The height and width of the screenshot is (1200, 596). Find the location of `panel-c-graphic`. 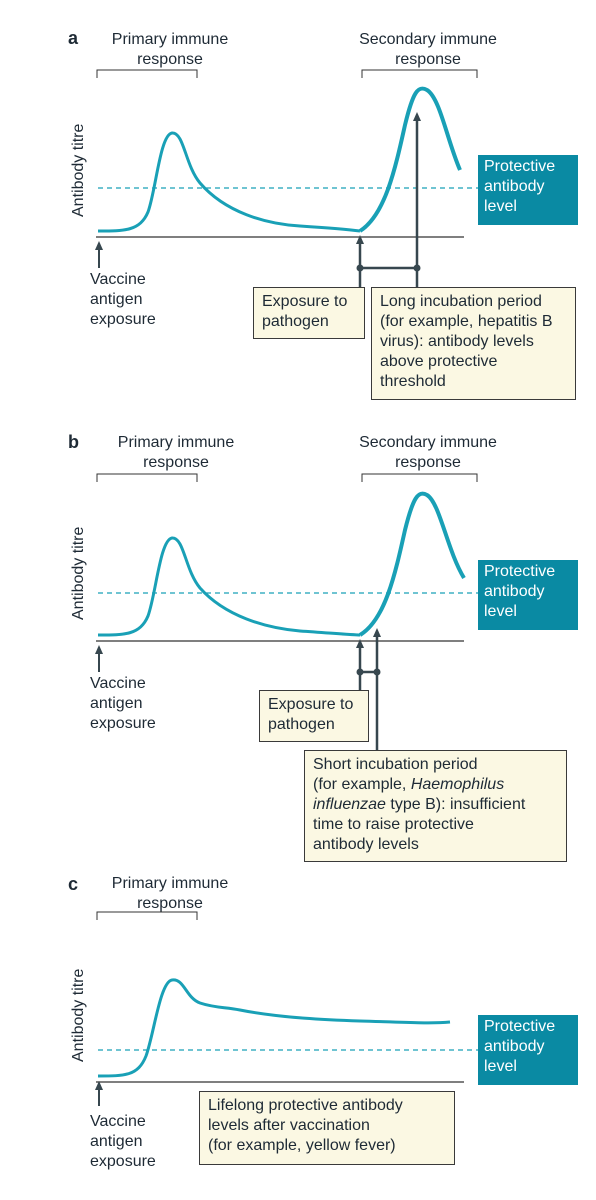

panel-c-graphic is located at coordinates (288, 1008).